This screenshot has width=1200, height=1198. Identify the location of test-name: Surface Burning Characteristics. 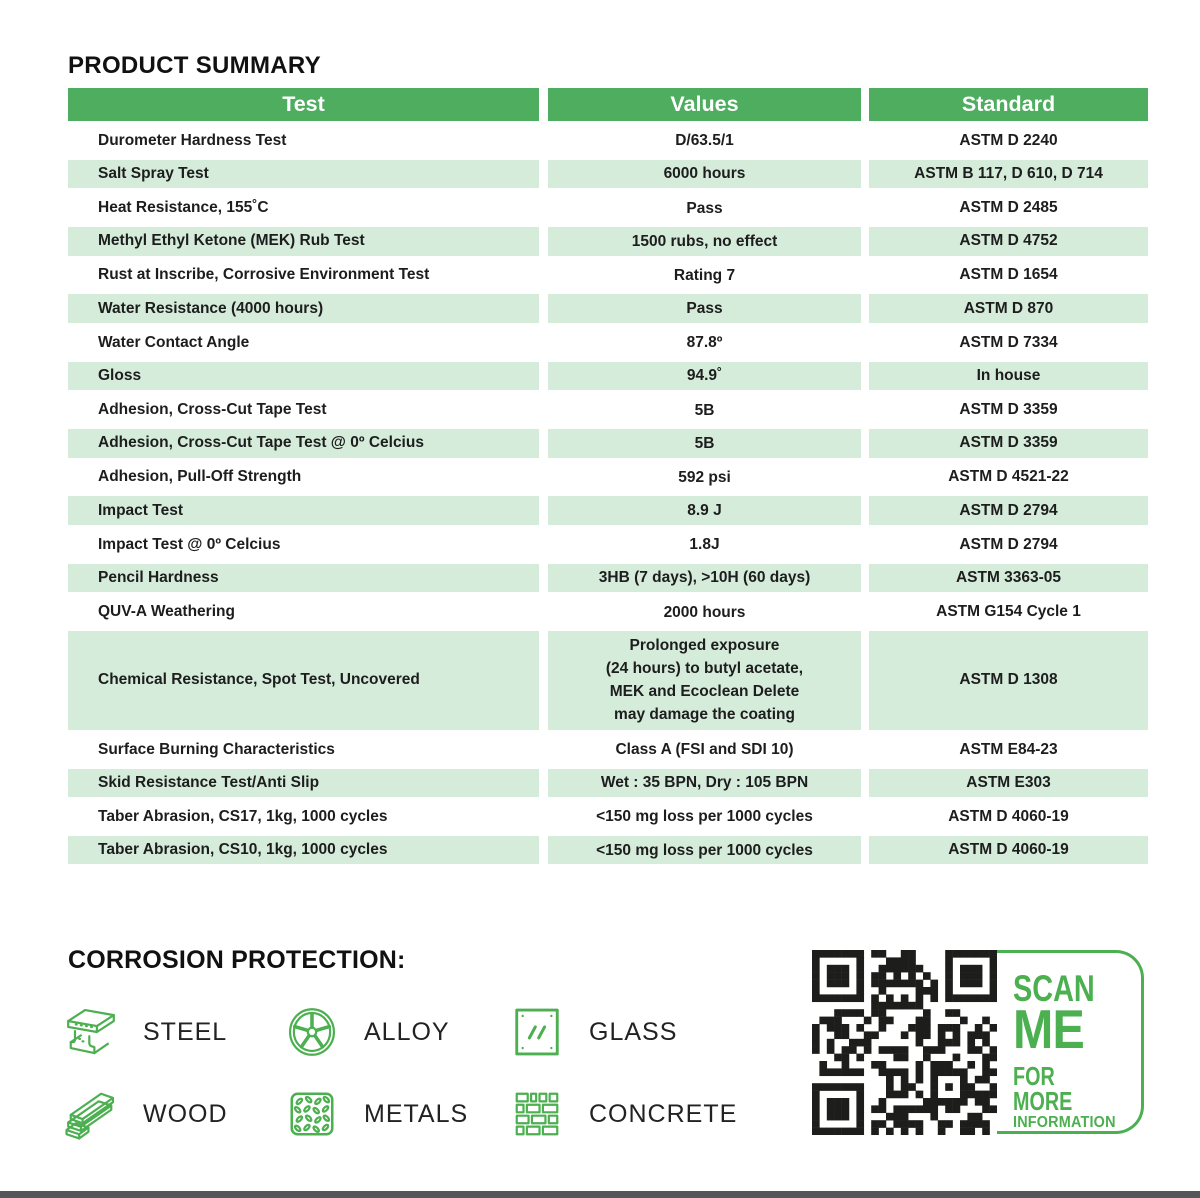
(216, 749).